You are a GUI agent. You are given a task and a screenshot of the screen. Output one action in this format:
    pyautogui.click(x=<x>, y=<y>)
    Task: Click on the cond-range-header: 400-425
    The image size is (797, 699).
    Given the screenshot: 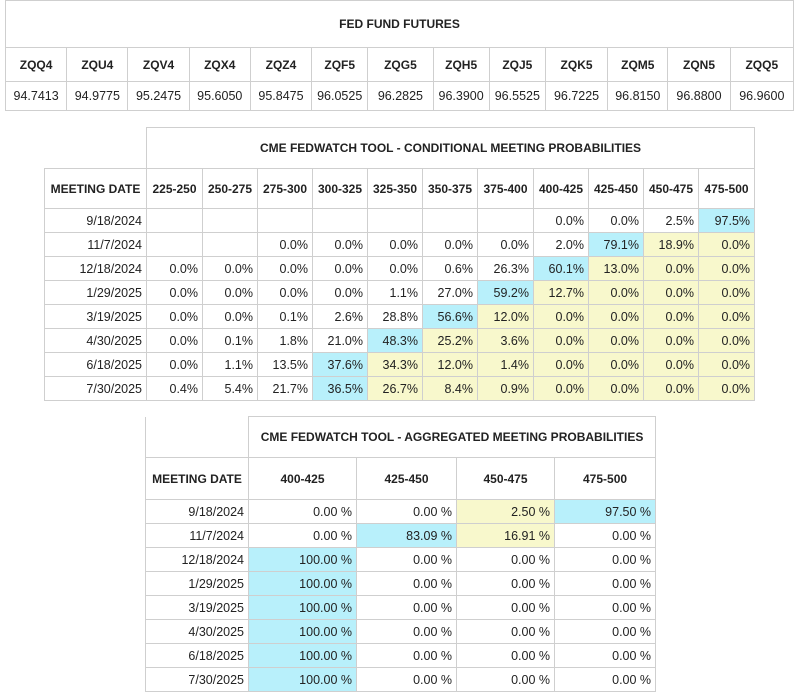 What is the action you would take?
    pyautogui.click(x=561, y=188)
    